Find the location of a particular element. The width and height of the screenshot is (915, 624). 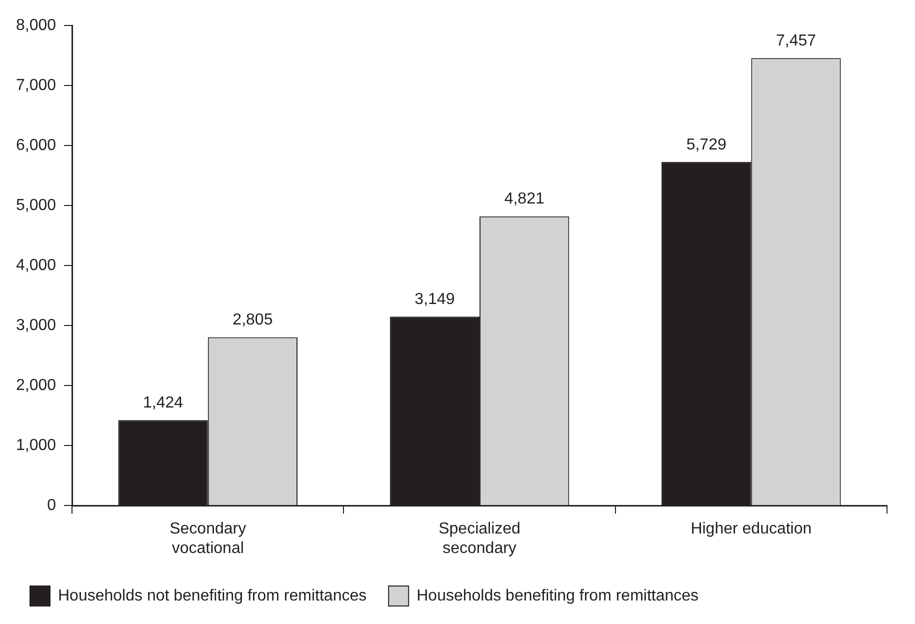

data-label: 5,729 is located at coordinates (706, 145).